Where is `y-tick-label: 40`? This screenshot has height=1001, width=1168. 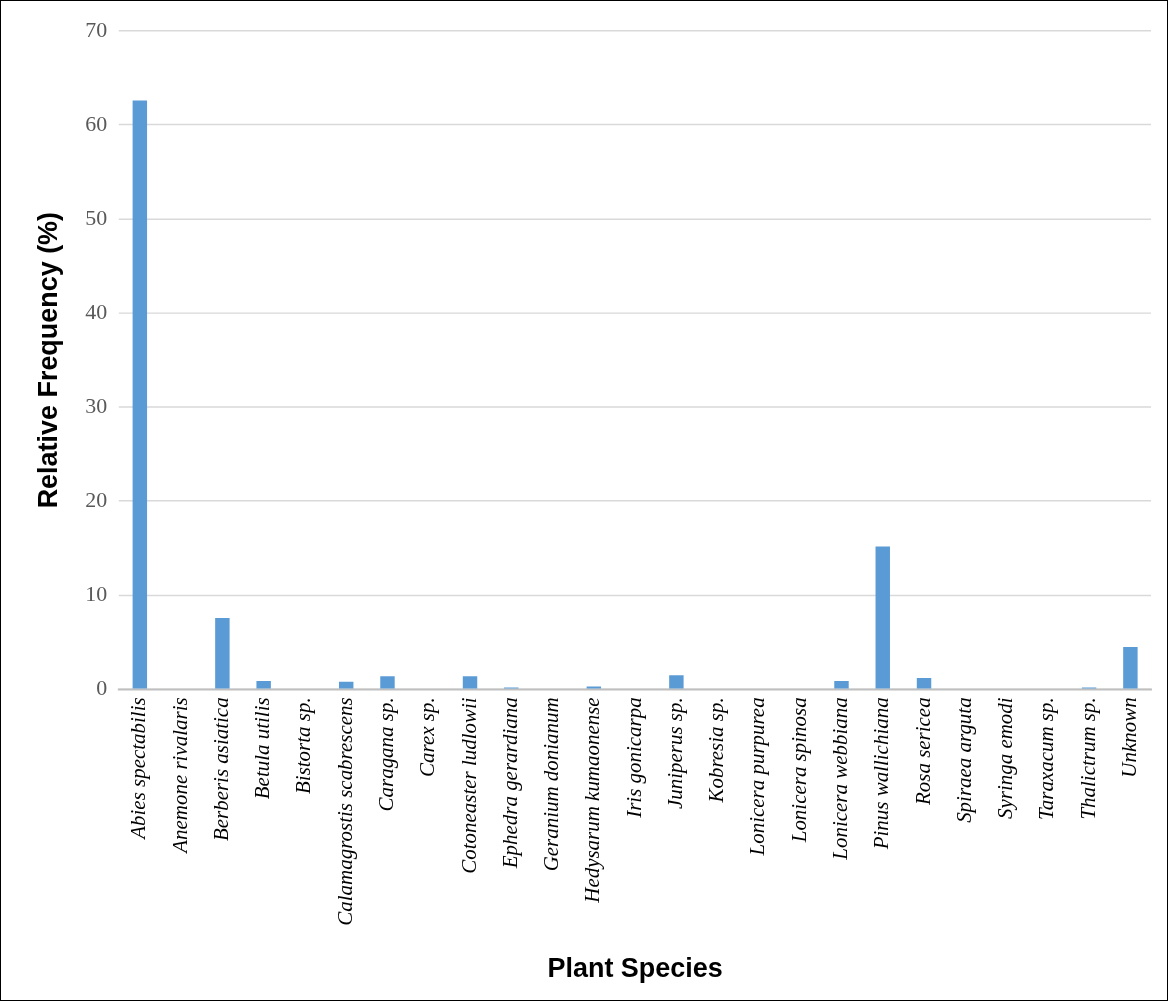
y-tick-label: 40 is located at coordinates (96, 311).